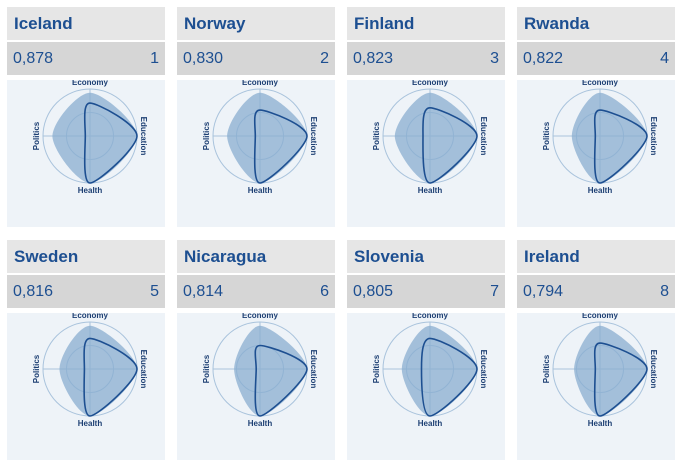 The image size is (680, 469). What do you see at coordinates (154, 291) in the screenshot?
I see `rank-number: 5` at bounding box center [154, 291].